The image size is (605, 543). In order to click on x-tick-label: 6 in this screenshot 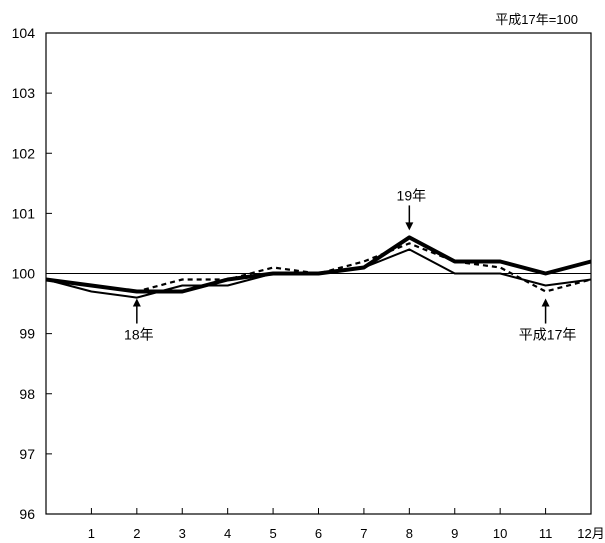, I will do `click(318, 533)`.